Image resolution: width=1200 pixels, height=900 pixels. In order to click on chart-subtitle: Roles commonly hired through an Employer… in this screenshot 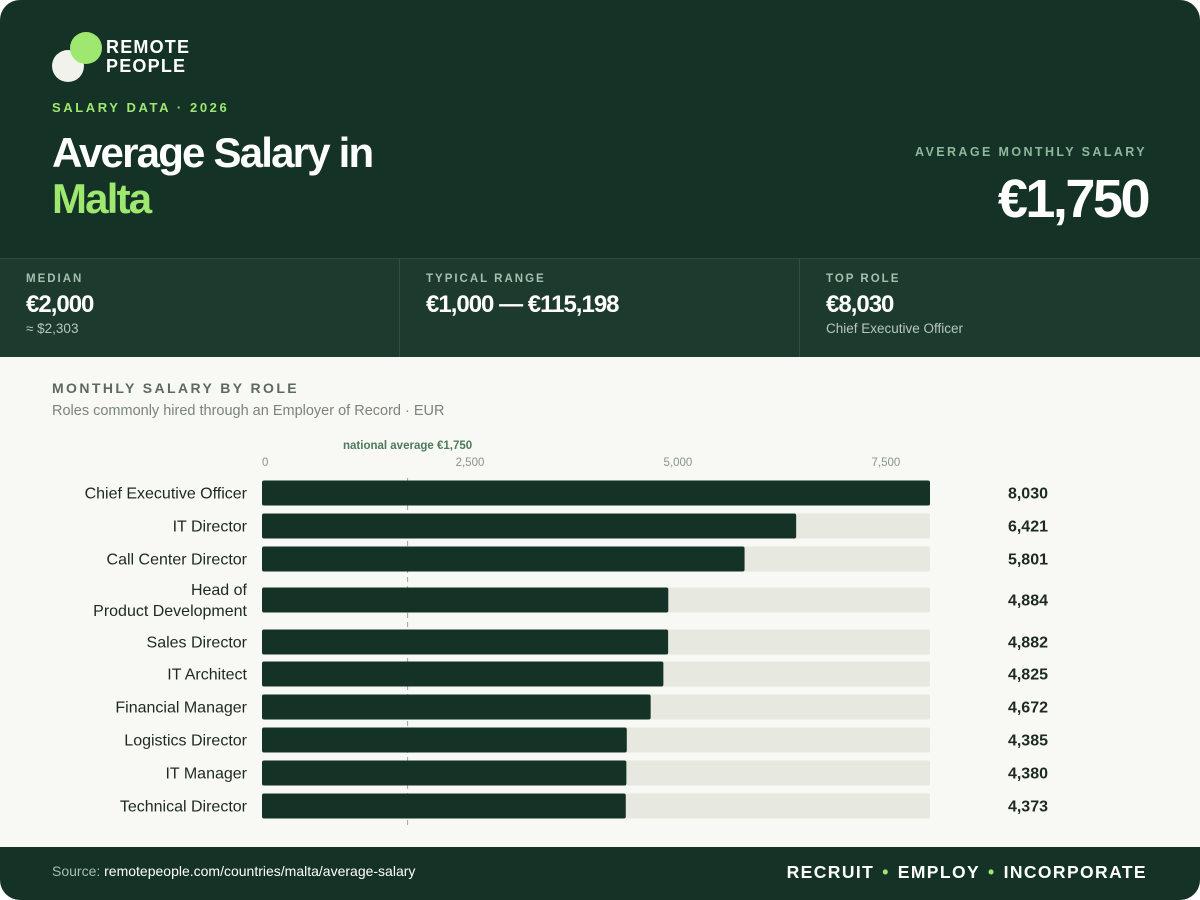, I will do `click(248, 411)`.